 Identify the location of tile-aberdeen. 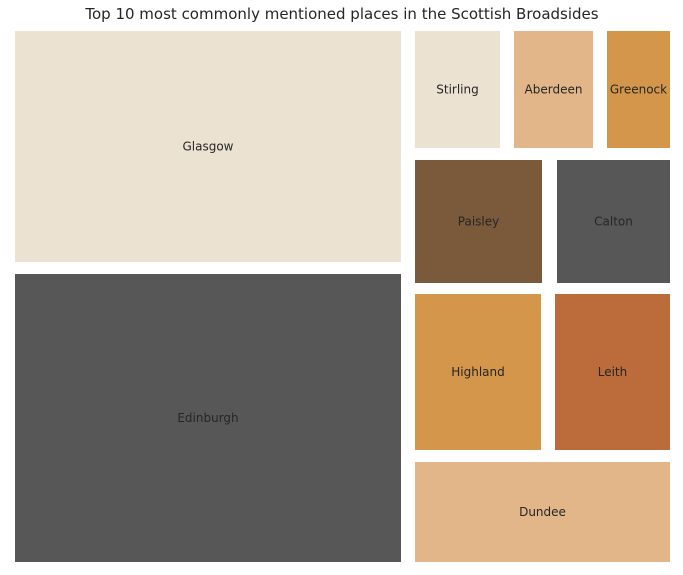
(553, 89).